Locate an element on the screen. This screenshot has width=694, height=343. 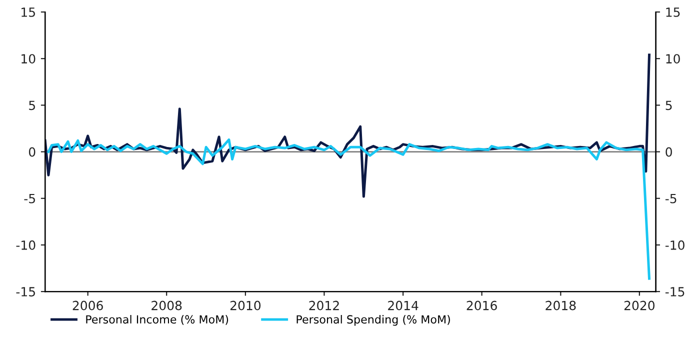
y-tick-label: -5 is located at coordinates (29, 199).